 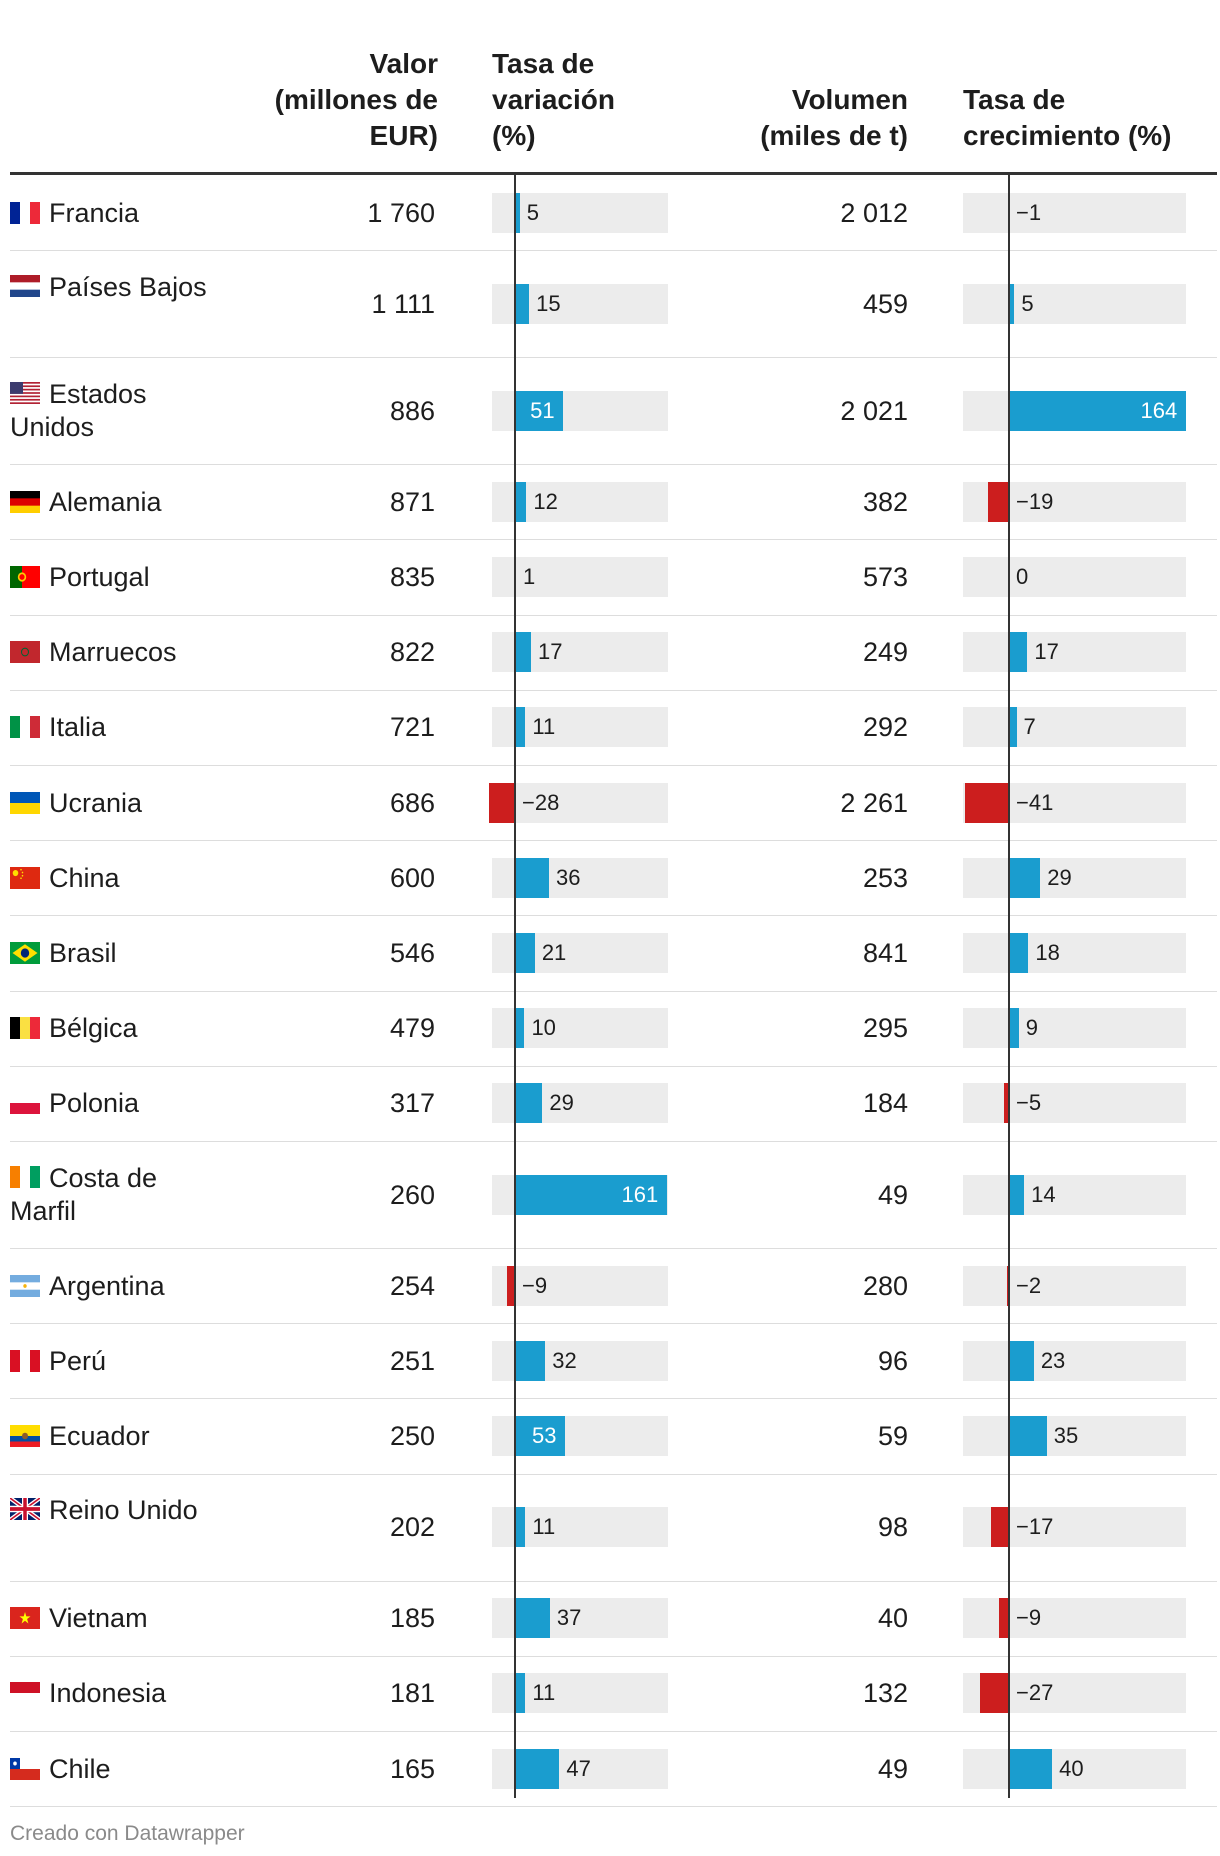 What do you see at coordinates (553, 99) in the screenshot?
I see `header-tasa-variacion-line: variación` at bounding box center [553, 99].